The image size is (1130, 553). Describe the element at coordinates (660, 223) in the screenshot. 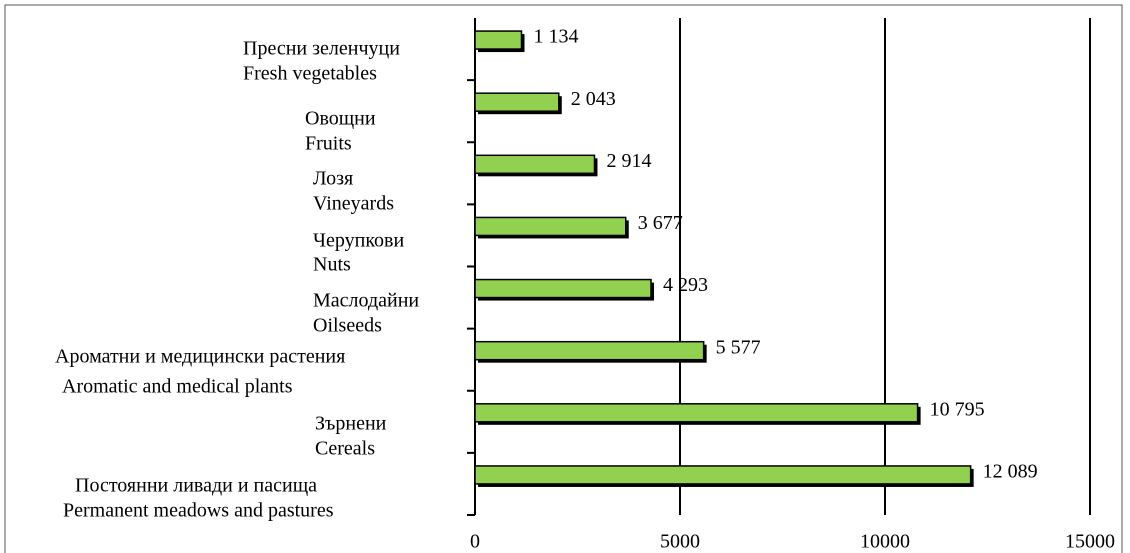

I see `value-label: 3 677` at that location.